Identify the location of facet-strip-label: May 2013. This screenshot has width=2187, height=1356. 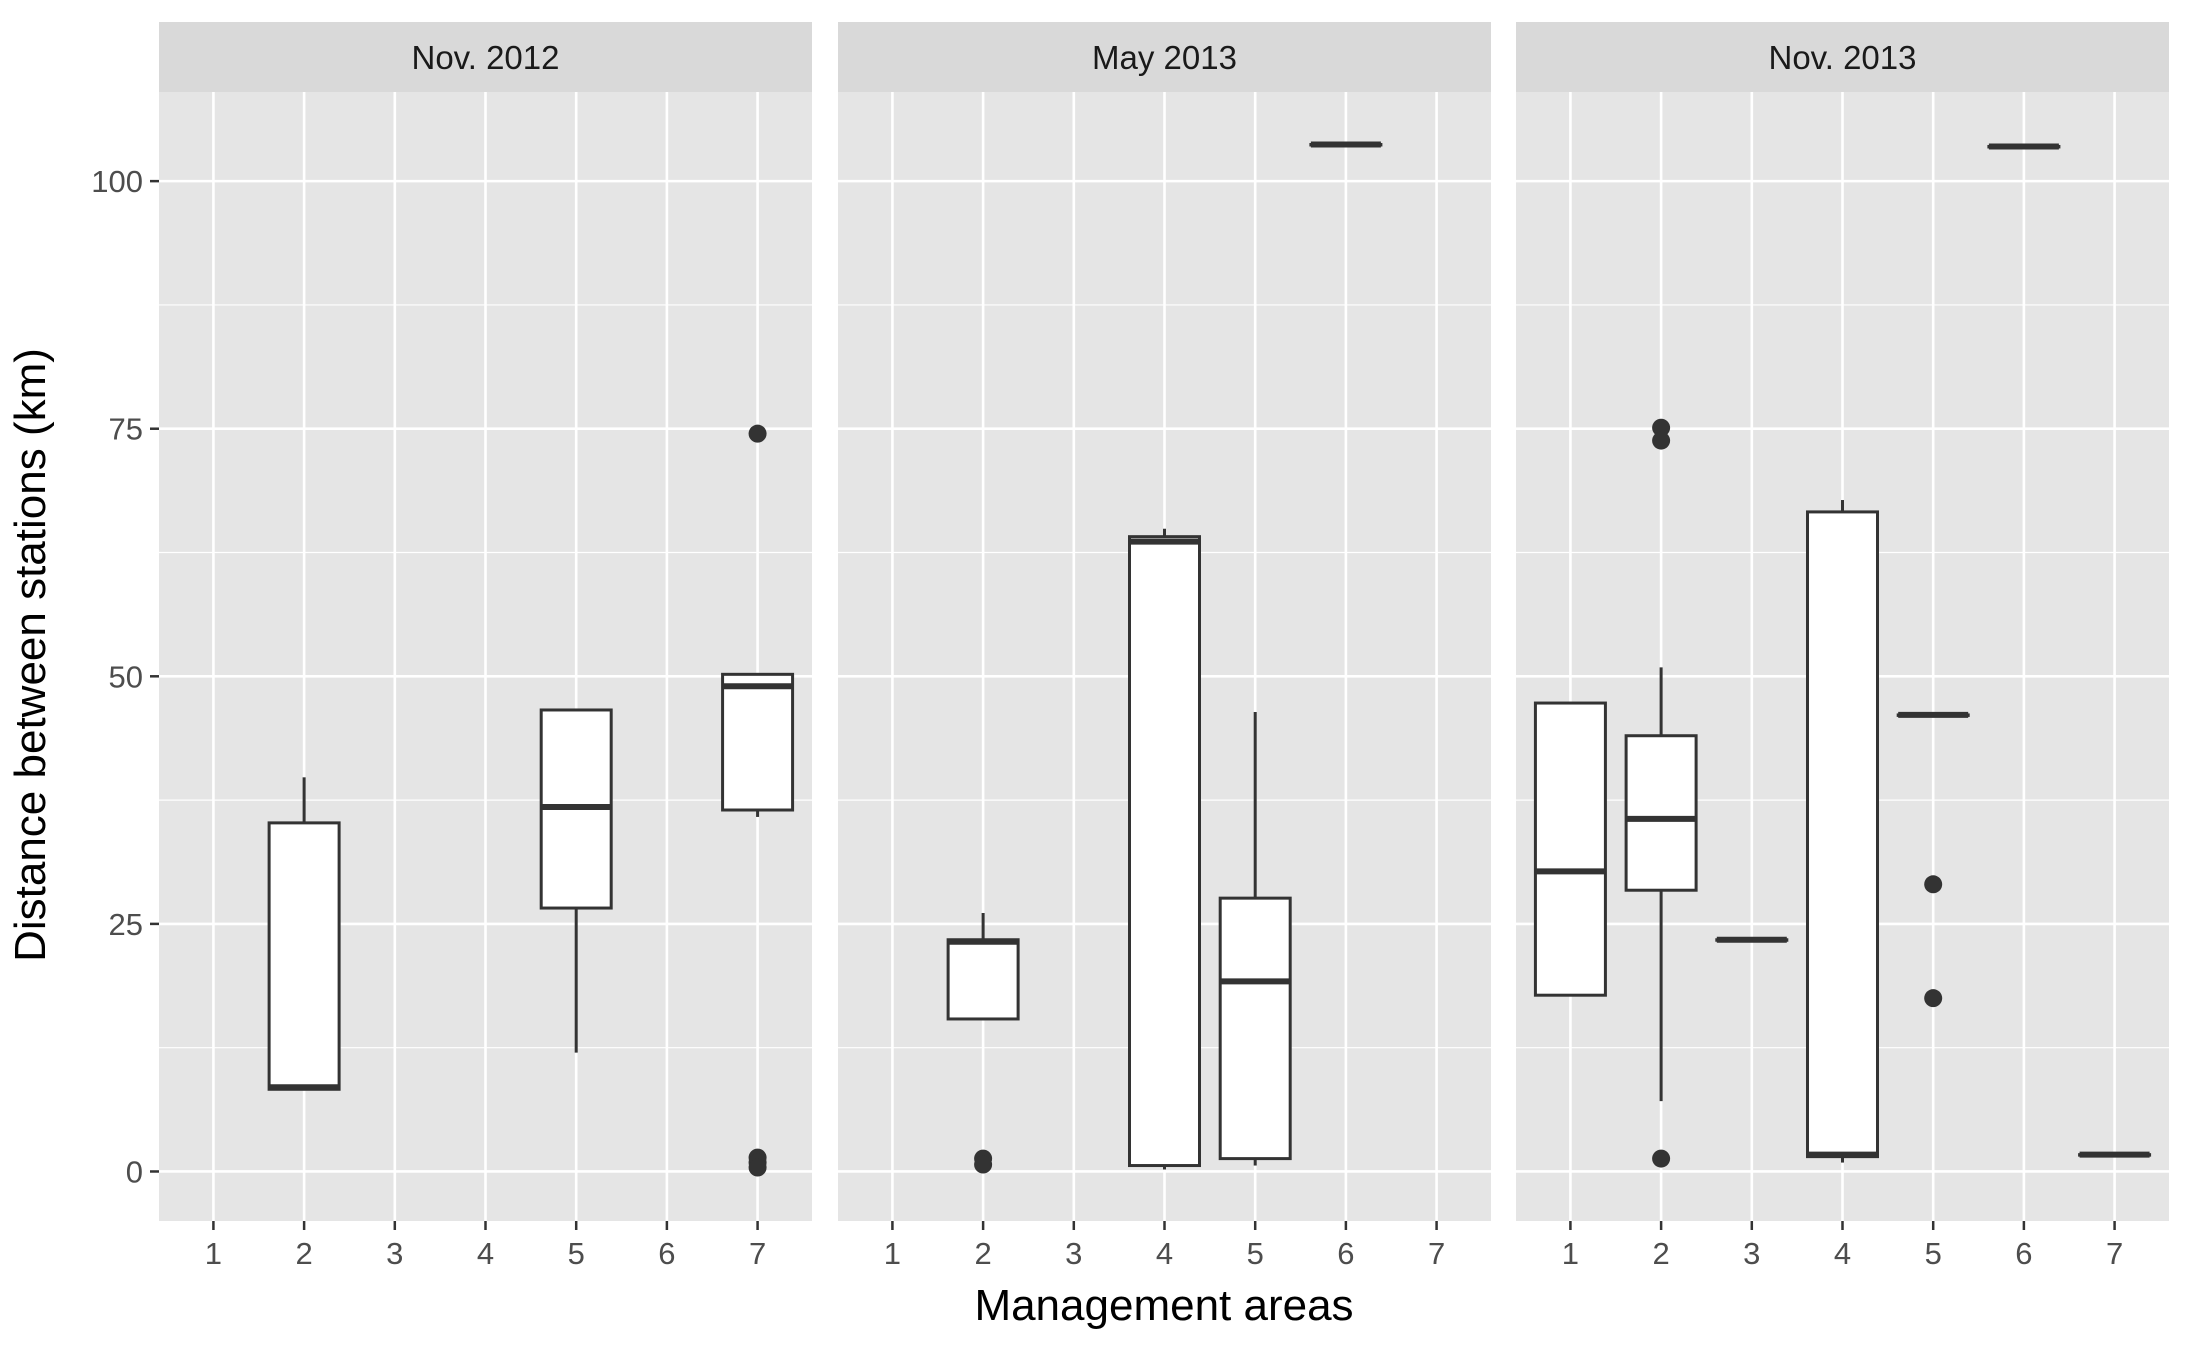
(1164, 57).